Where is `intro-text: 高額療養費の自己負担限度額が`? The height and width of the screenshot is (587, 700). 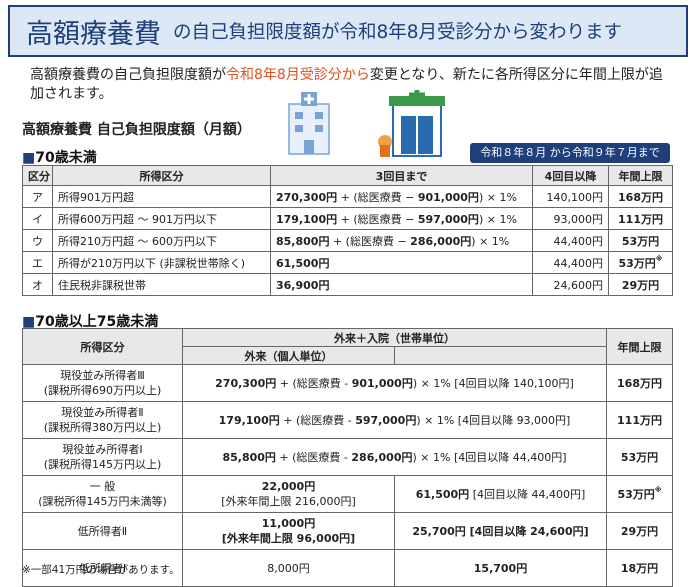 intro-text: 高額療養費の自己負担限度額が is located at coordinates (128, 75).